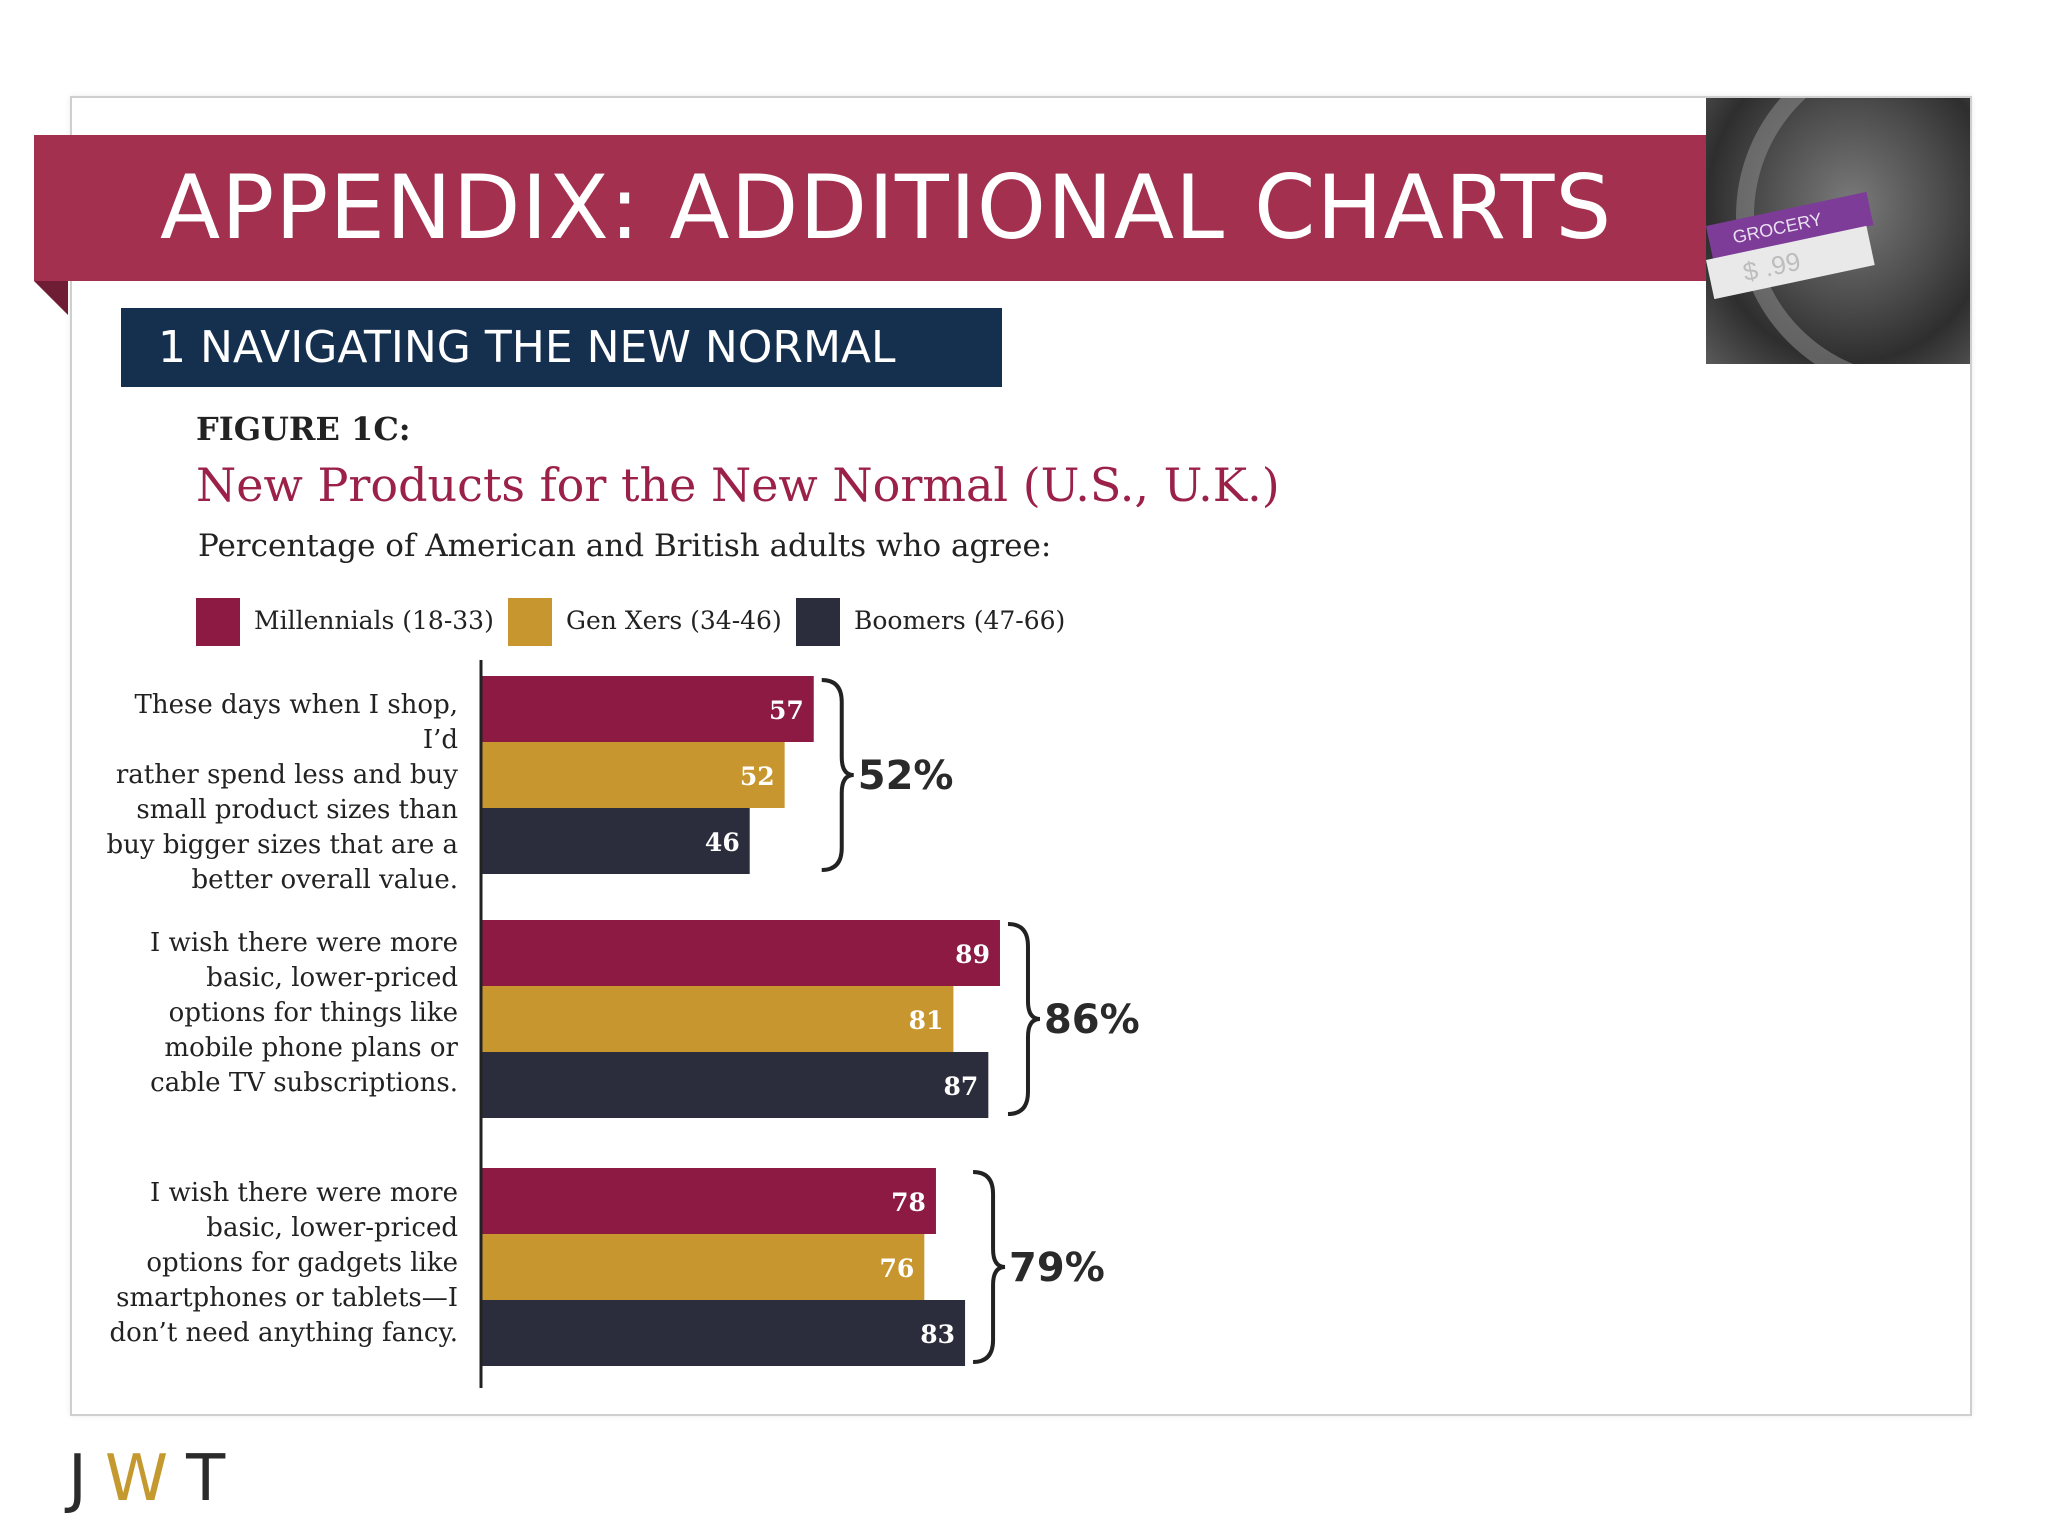  Describe the element at coordinates (897, 1268) in the screenshot. I see `data-label-gen-xers-q3: 76` at that location.